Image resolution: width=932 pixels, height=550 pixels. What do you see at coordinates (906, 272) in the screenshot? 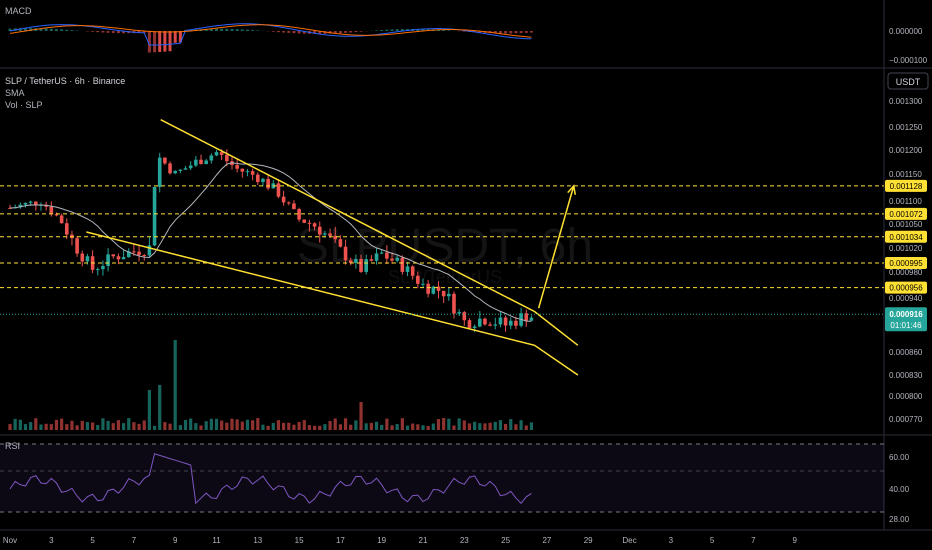
I see `price-tick: 0.000980` at bounding box center [906, 272].